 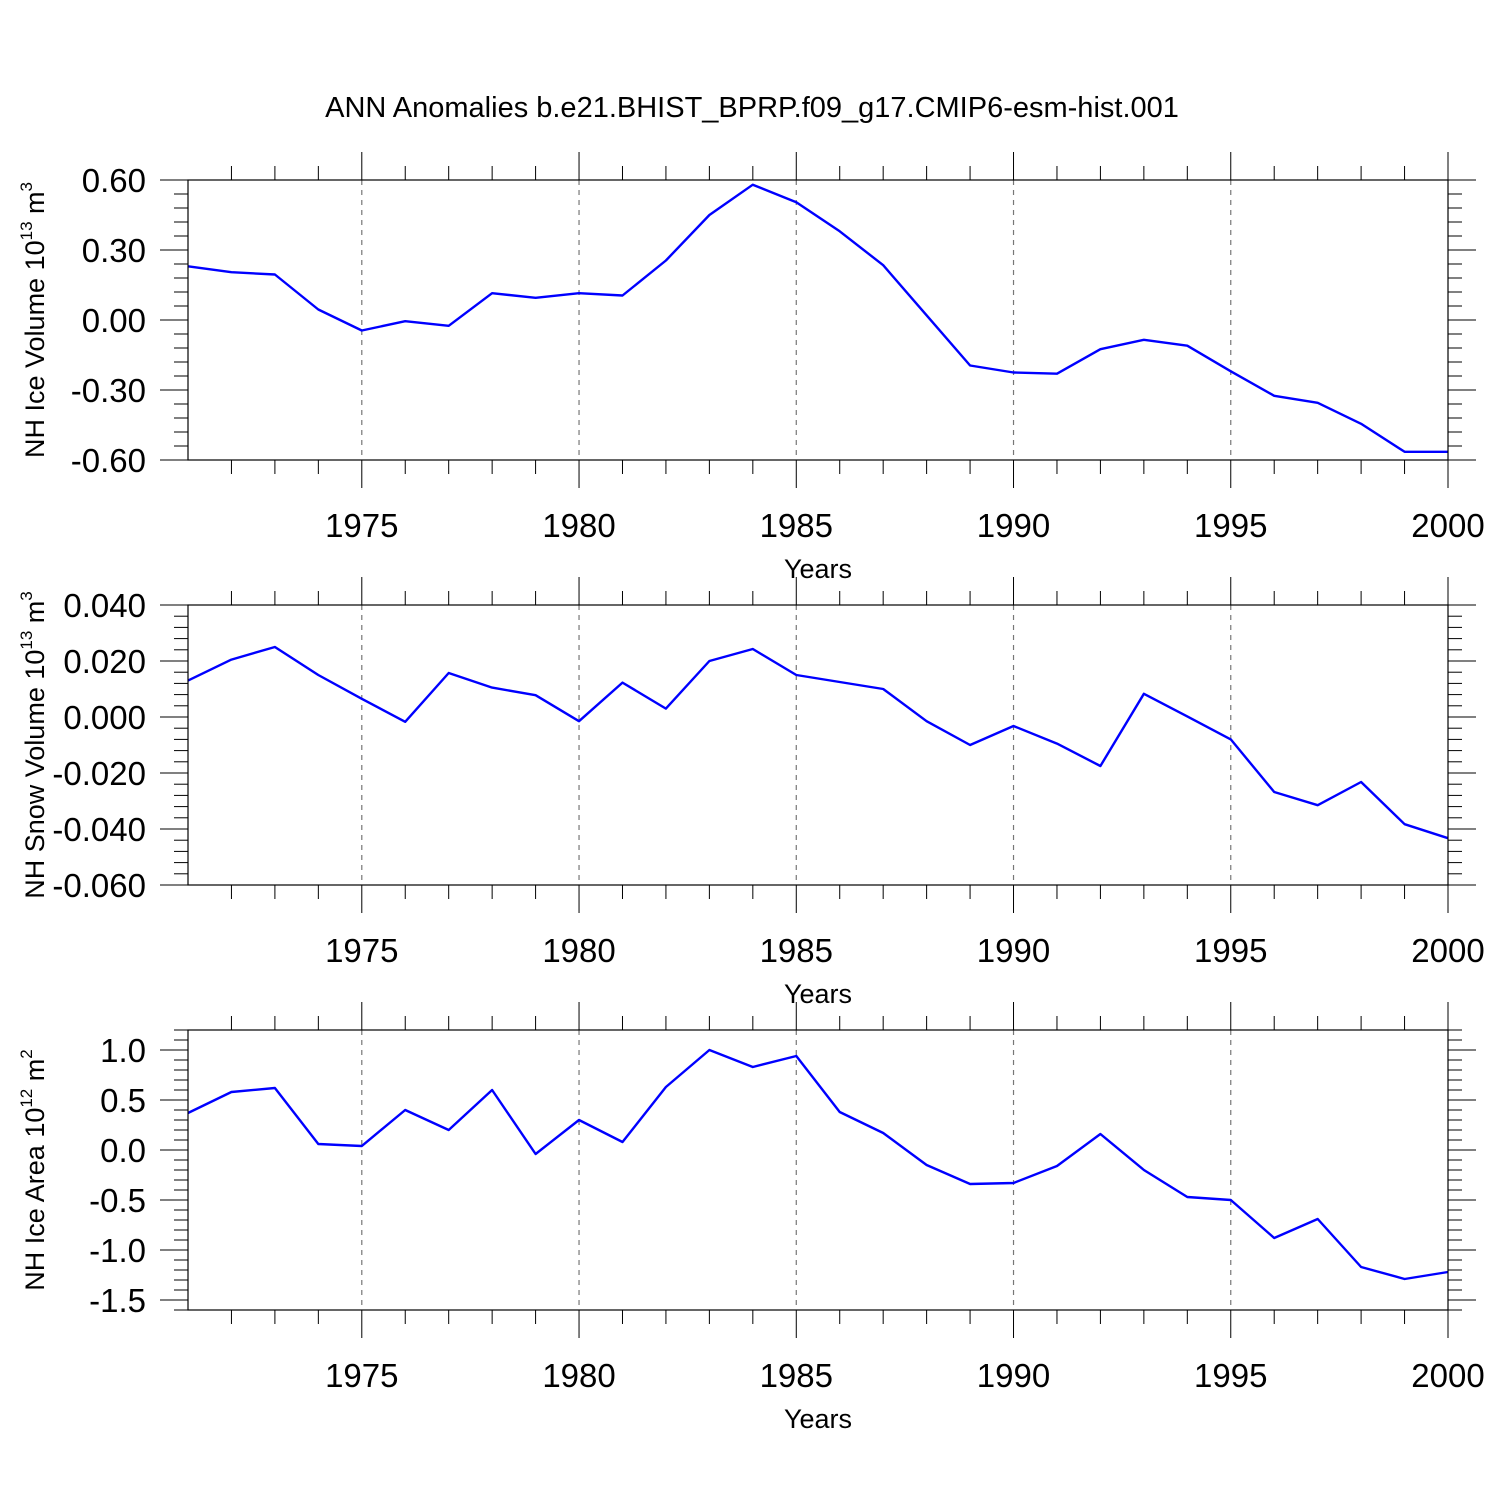 I want to click on y-tick-label: 0.5, so click(x=123, y=1100).